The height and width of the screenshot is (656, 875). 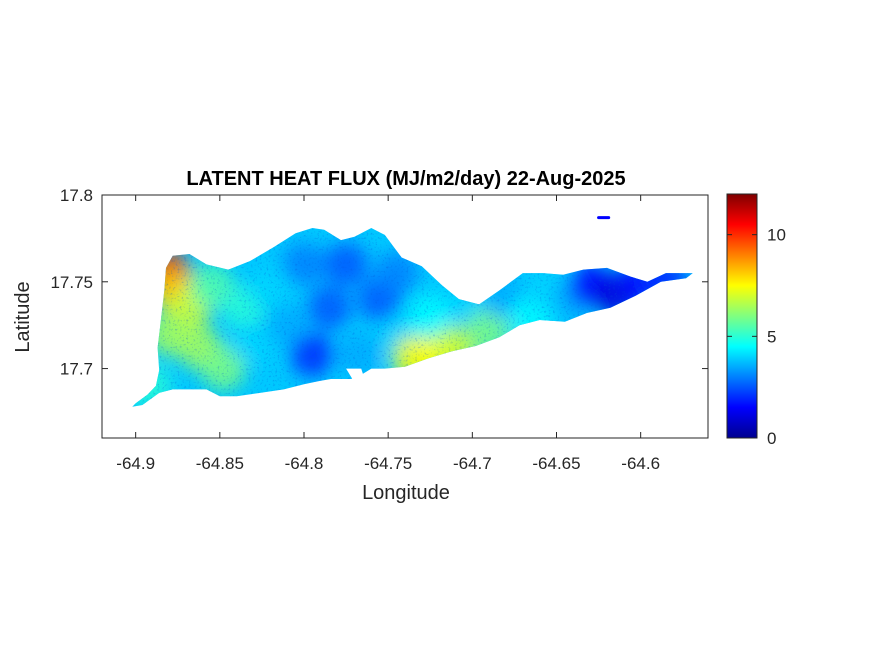 I want to click on y-axis-label: Latitude, so click(x=23, y=316).